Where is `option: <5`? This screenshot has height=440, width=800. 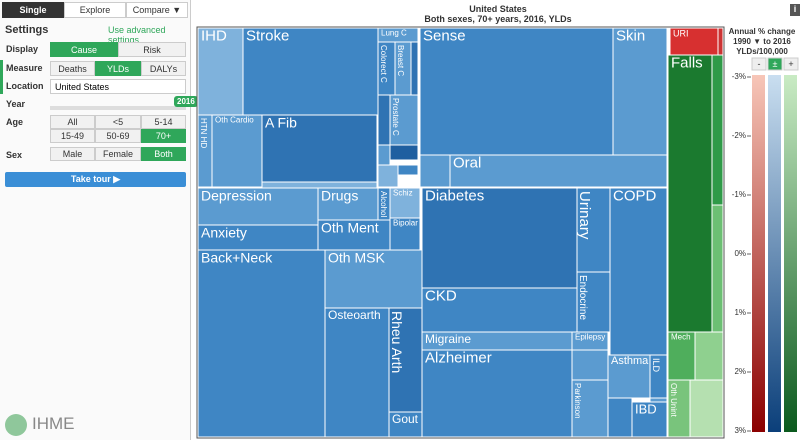 option: <5 is located at coordinates (118, 122).